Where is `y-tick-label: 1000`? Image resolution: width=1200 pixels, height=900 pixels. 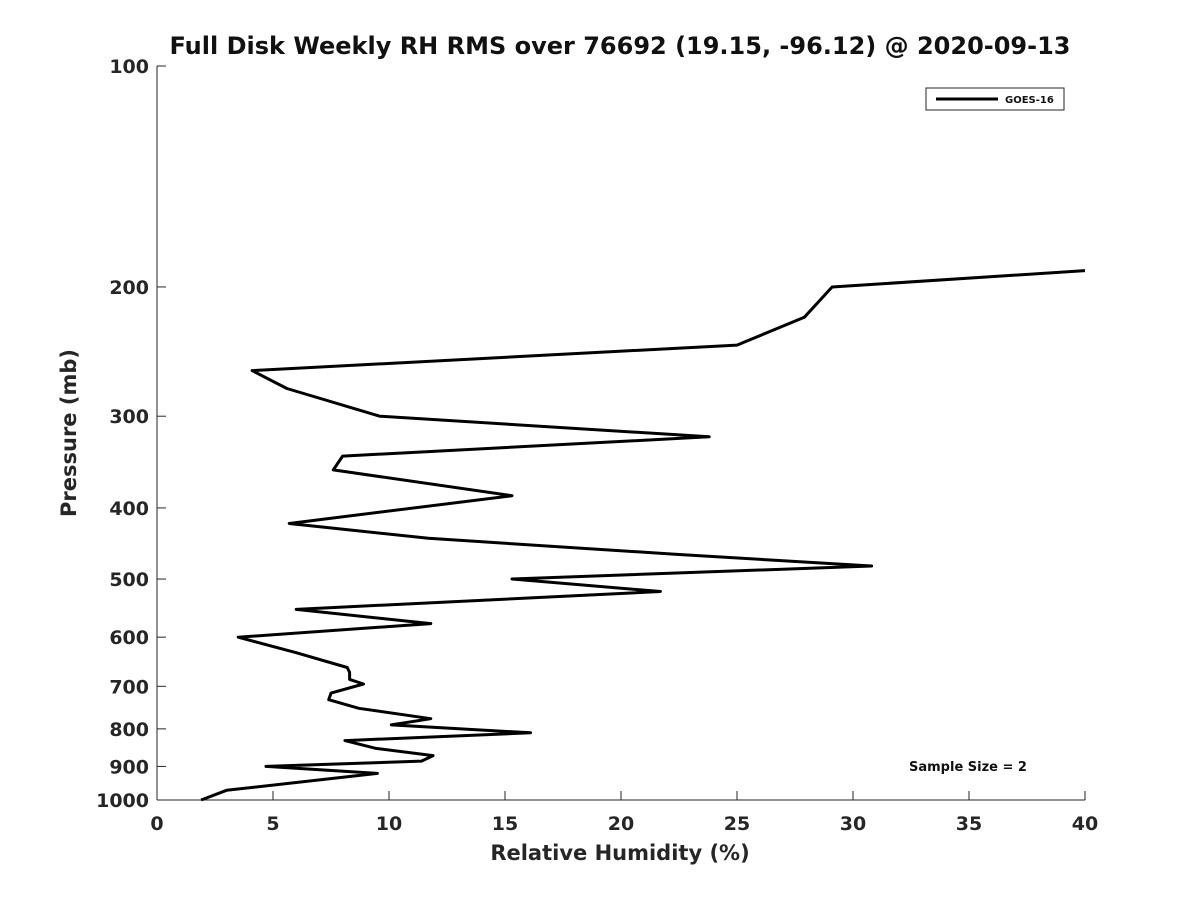 y-tick-label: 1000 is located at coordinates (122, 801).